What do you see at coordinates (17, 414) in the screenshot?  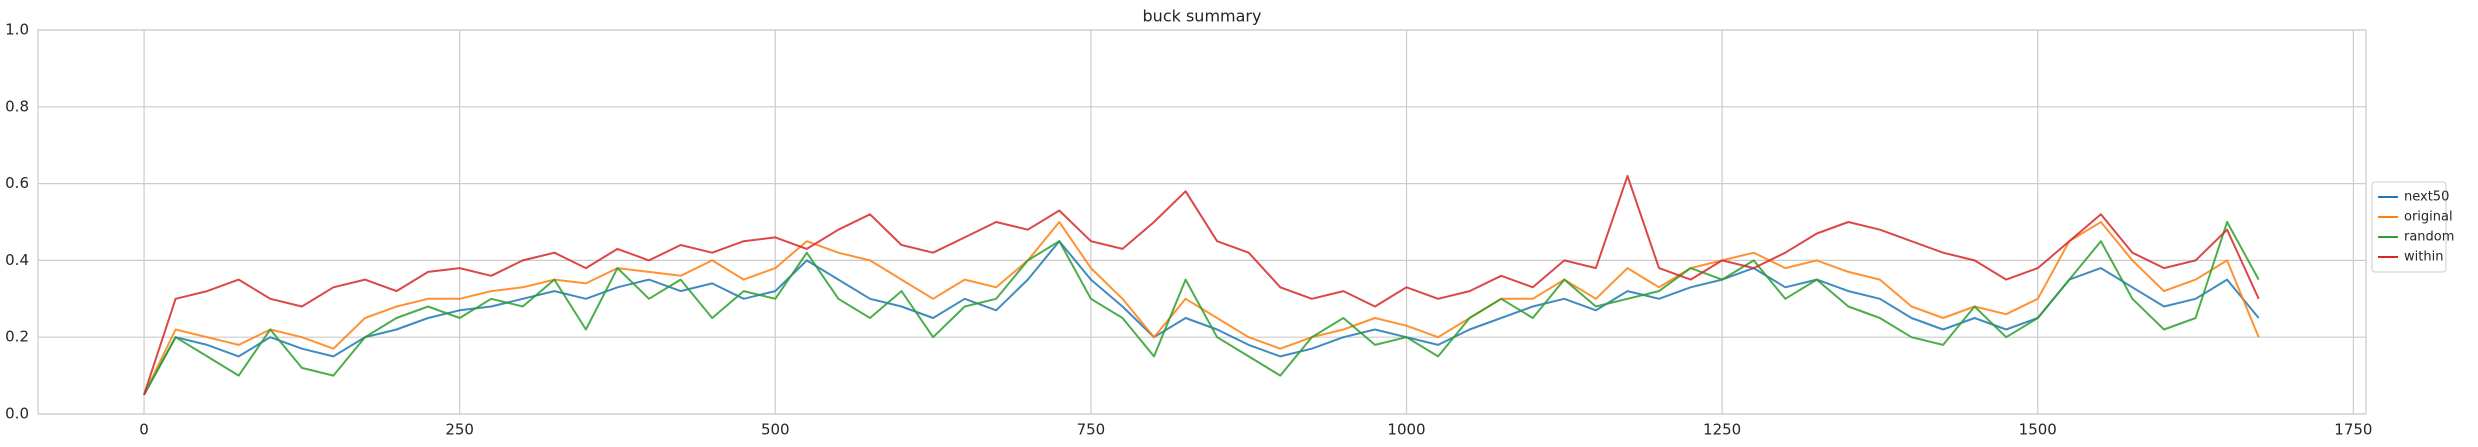 I see `y-tick-label: 0.0` at bounding box center [17, 414].